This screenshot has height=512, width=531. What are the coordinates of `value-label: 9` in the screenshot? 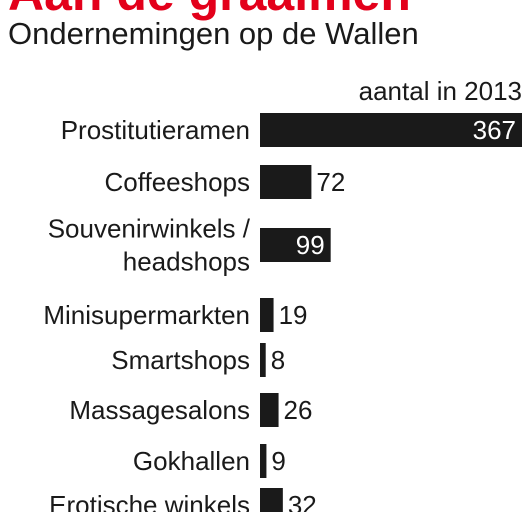 It's located at (278, 461).